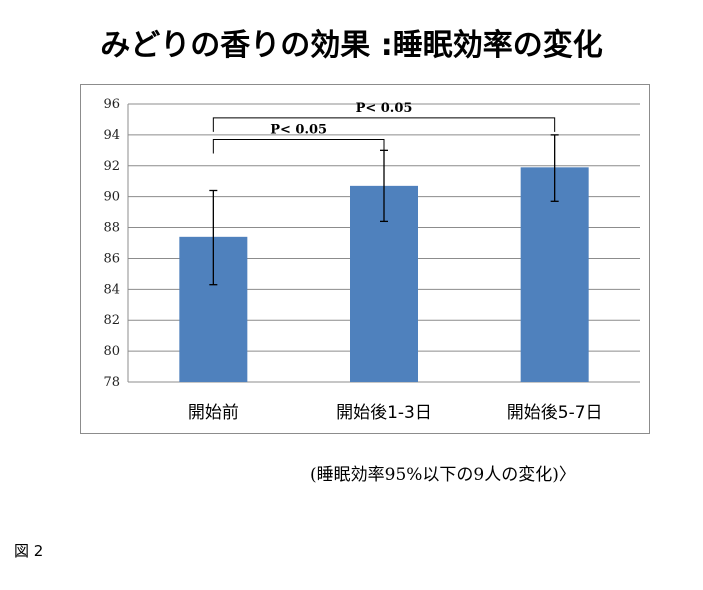 The width and height of the screenshot is (703, 590). I want to click on y-tick-label: 90, so click(111, 197).